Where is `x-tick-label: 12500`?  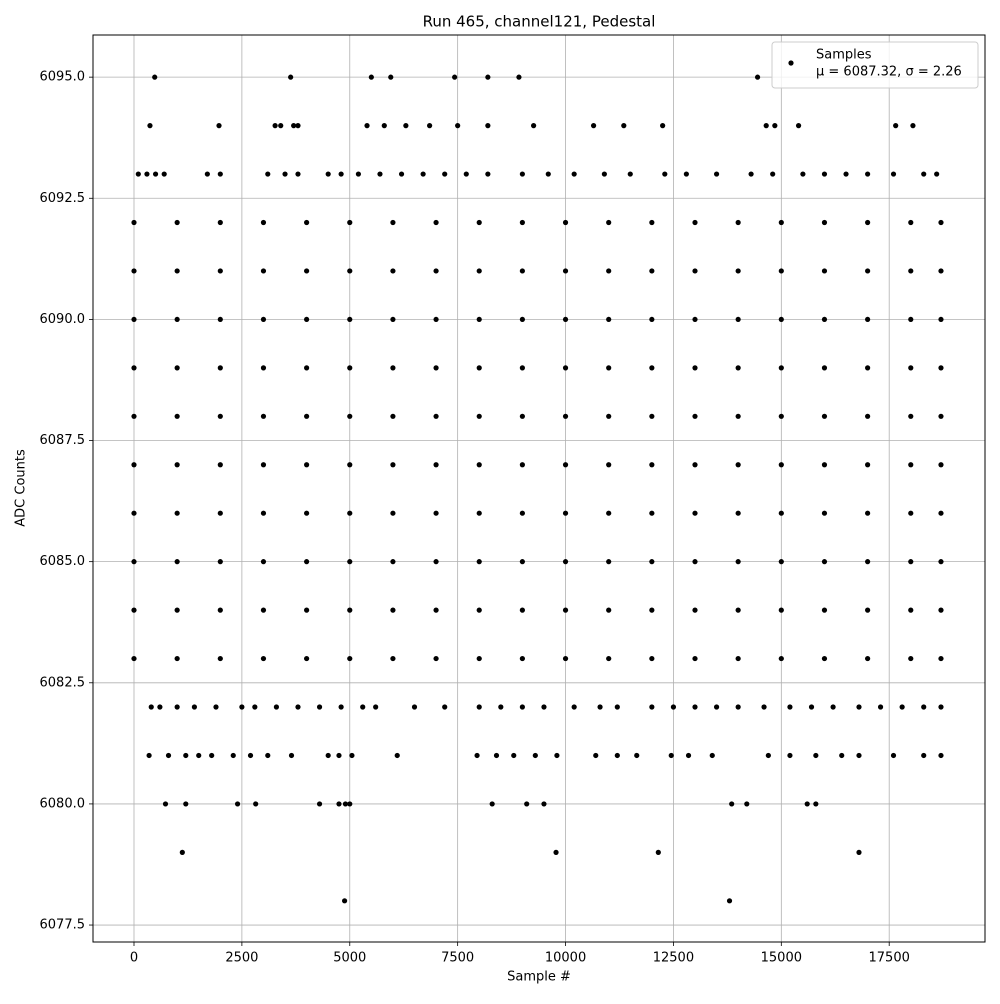
x-tick-label: 12500 is located at coordinates (673, 958).